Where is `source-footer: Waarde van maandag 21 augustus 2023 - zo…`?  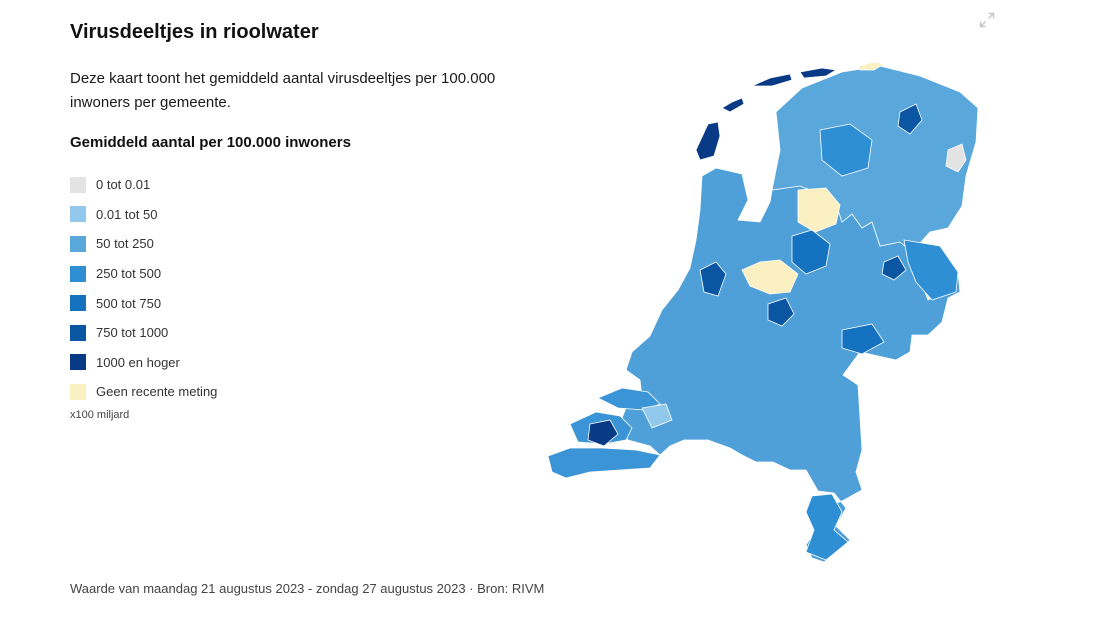
source-footer: Waarde van maandag 21 augustus 2023 - zo… is located at coordinates (307, 588).